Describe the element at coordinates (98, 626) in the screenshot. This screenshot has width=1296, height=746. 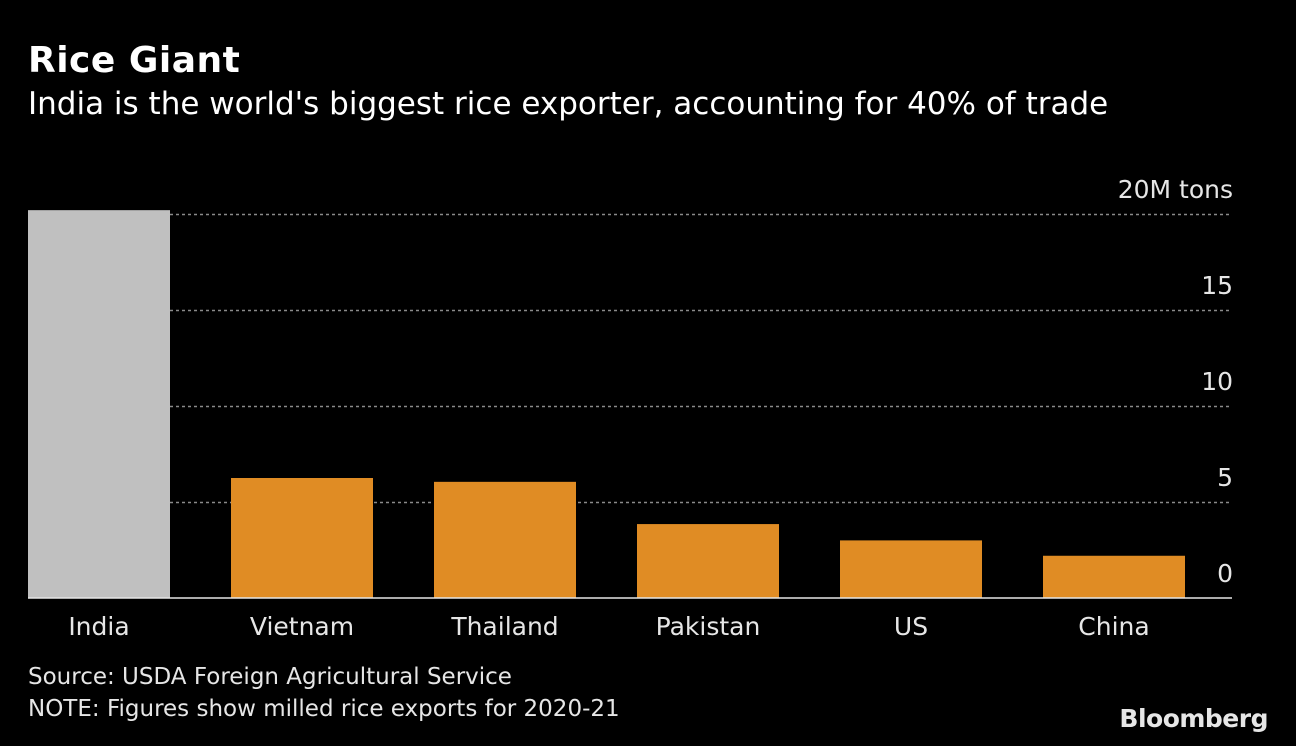
I see `x-tick-label: India` at that location.